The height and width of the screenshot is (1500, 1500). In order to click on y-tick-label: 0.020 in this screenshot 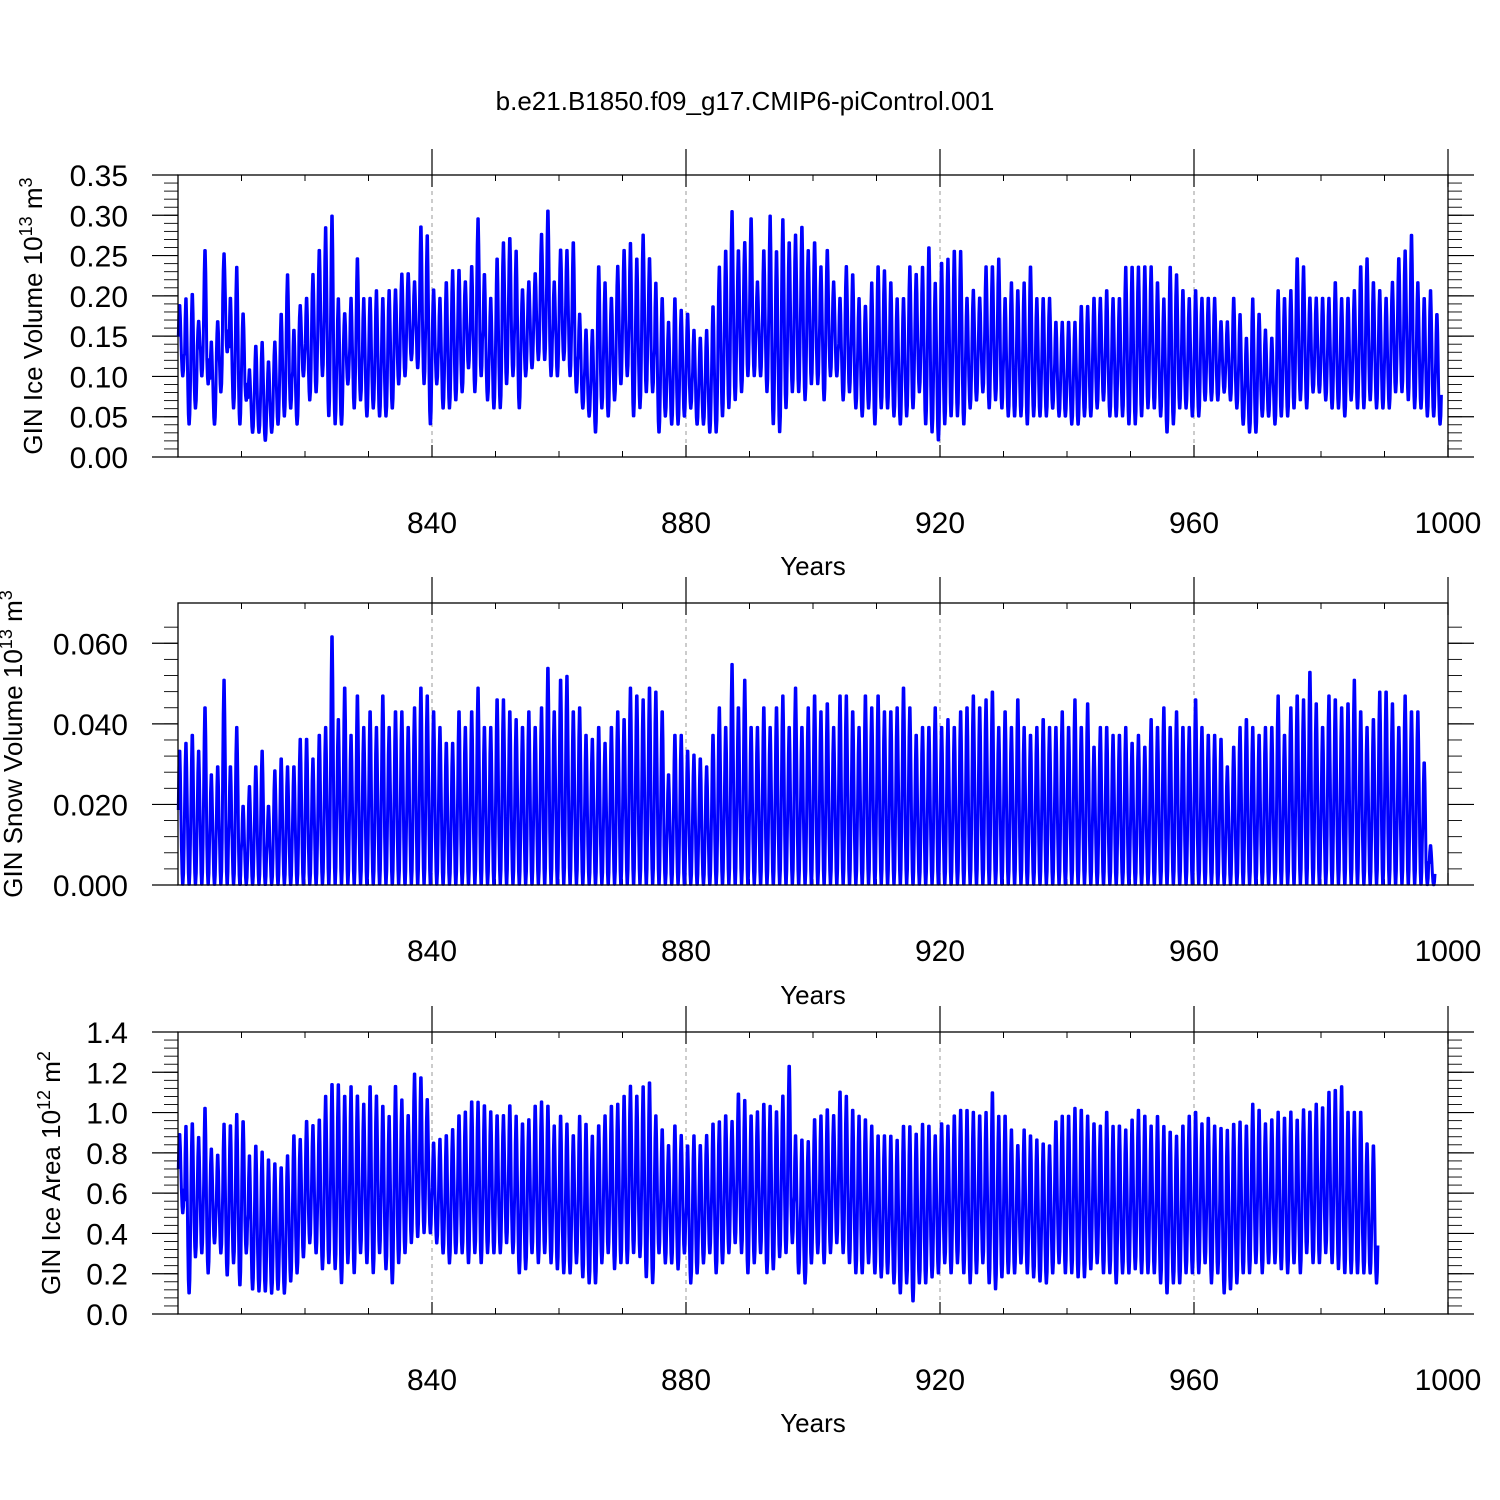, I will do `click(90, 805)`.